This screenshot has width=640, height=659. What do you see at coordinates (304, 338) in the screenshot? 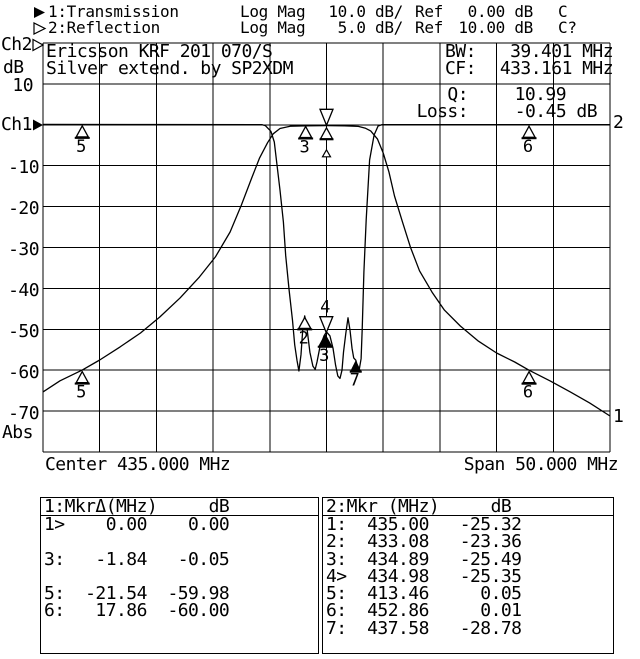
I see `marker-2-label: 2` at bounding box center [304, 338].